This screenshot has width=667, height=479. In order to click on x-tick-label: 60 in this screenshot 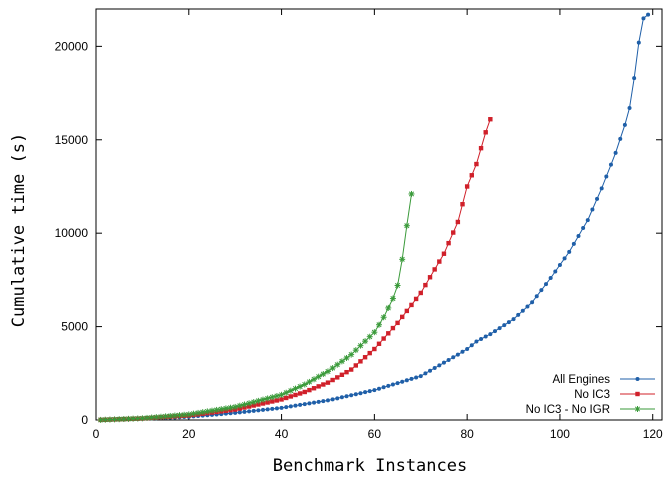, I will do `click(375, 434)`.